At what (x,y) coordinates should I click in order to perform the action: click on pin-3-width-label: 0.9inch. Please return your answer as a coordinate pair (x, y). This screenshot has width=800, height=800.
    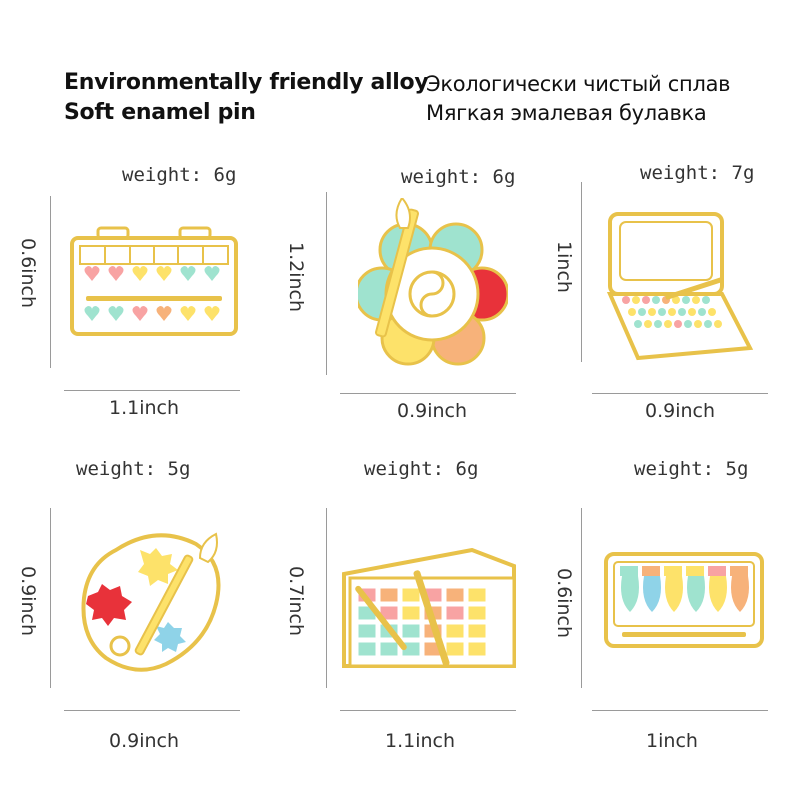
    Looking at the image, I should click on (680, 411).